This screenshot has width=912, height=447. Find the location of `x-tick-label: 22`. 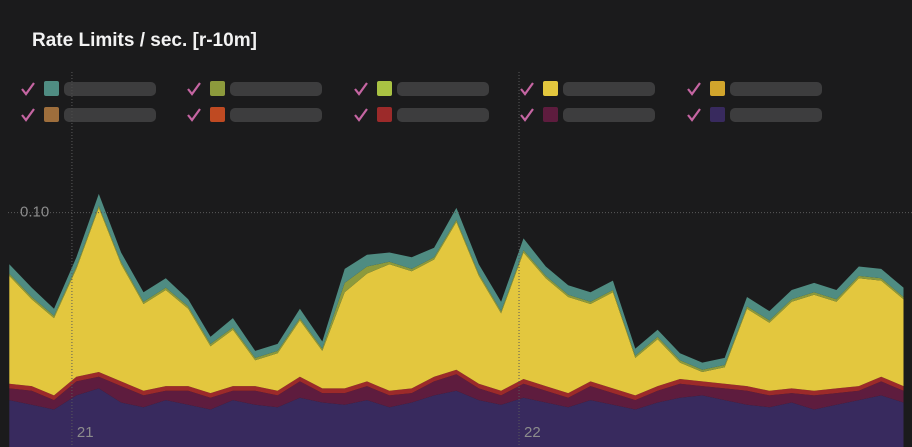

x-tick-label: 22 is located at coordinates (532, 432).